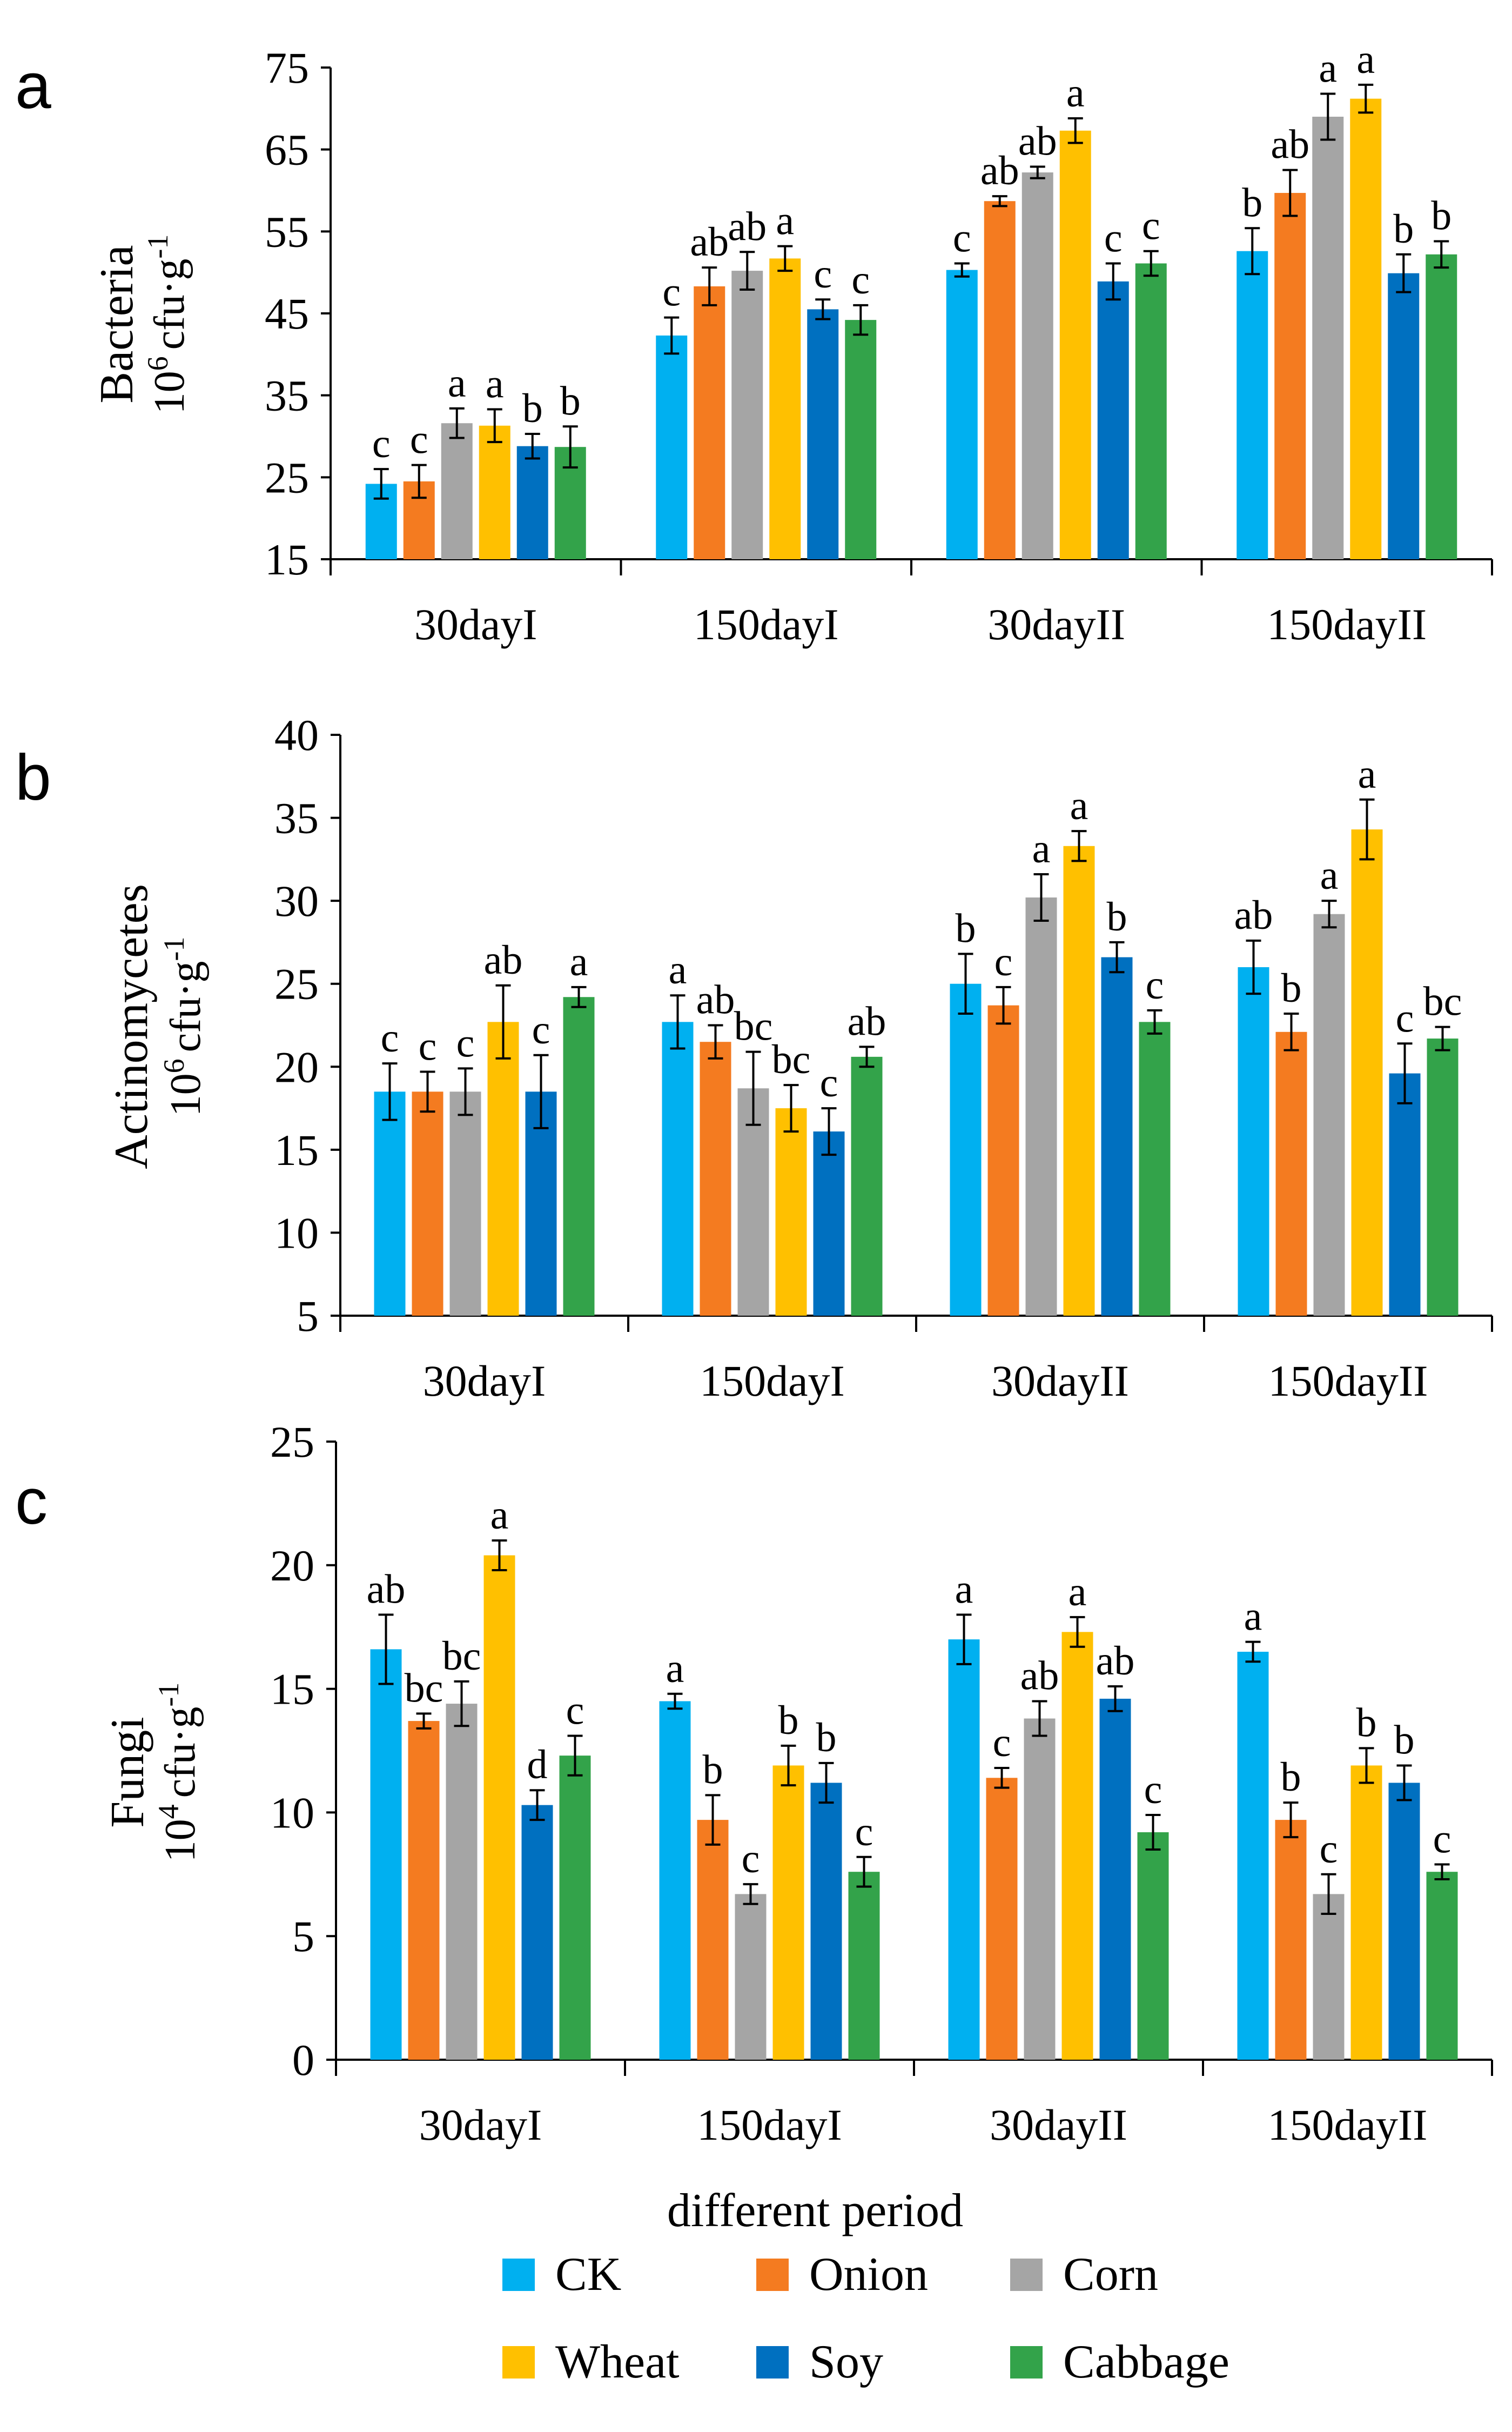 The width and height of the screenshot is (1512, 2432). What do you see at coordinates (504, 960) in the screenshot?
I see `significance-letter-wheat-30dayi: ab` at bounding box center [504, 960].